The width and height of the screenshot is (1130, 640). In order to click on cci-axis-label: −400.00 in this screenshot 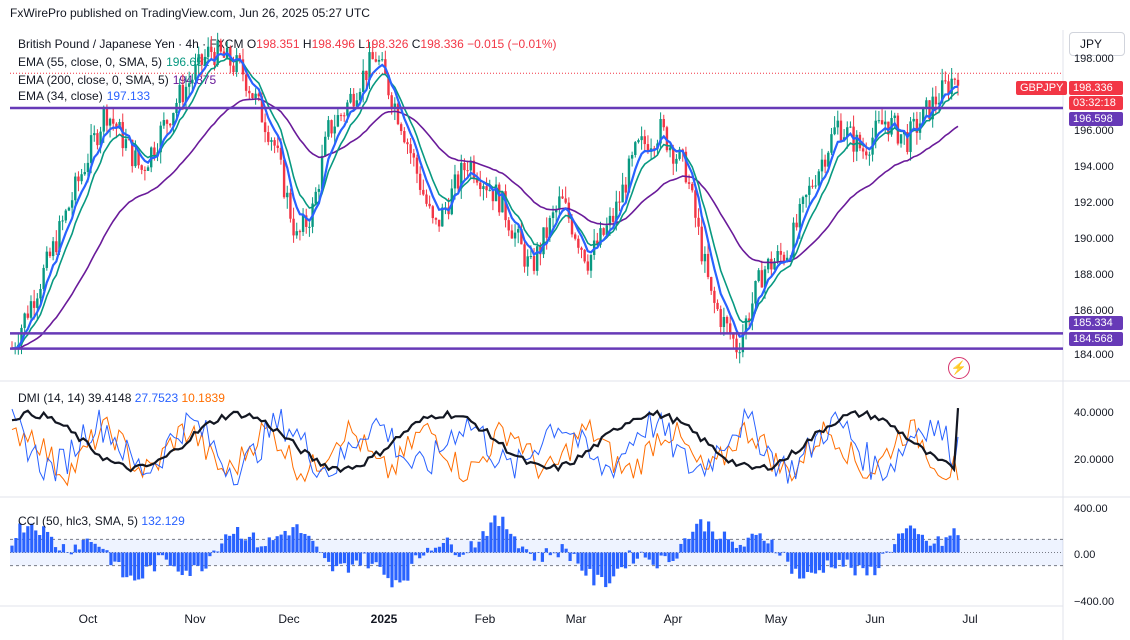, I will do `click(1094, 602)`.